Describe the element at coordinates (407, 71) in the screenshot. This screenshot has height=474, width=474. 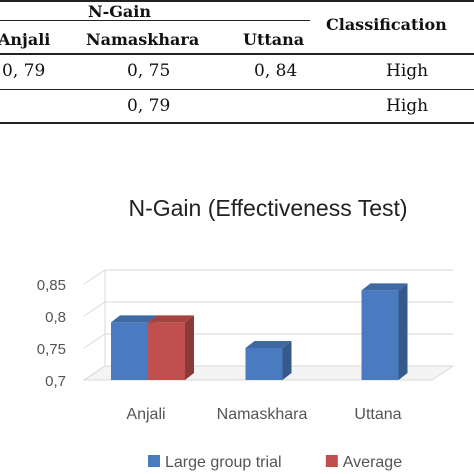
I see `cell-classification-row1: High` at that location.